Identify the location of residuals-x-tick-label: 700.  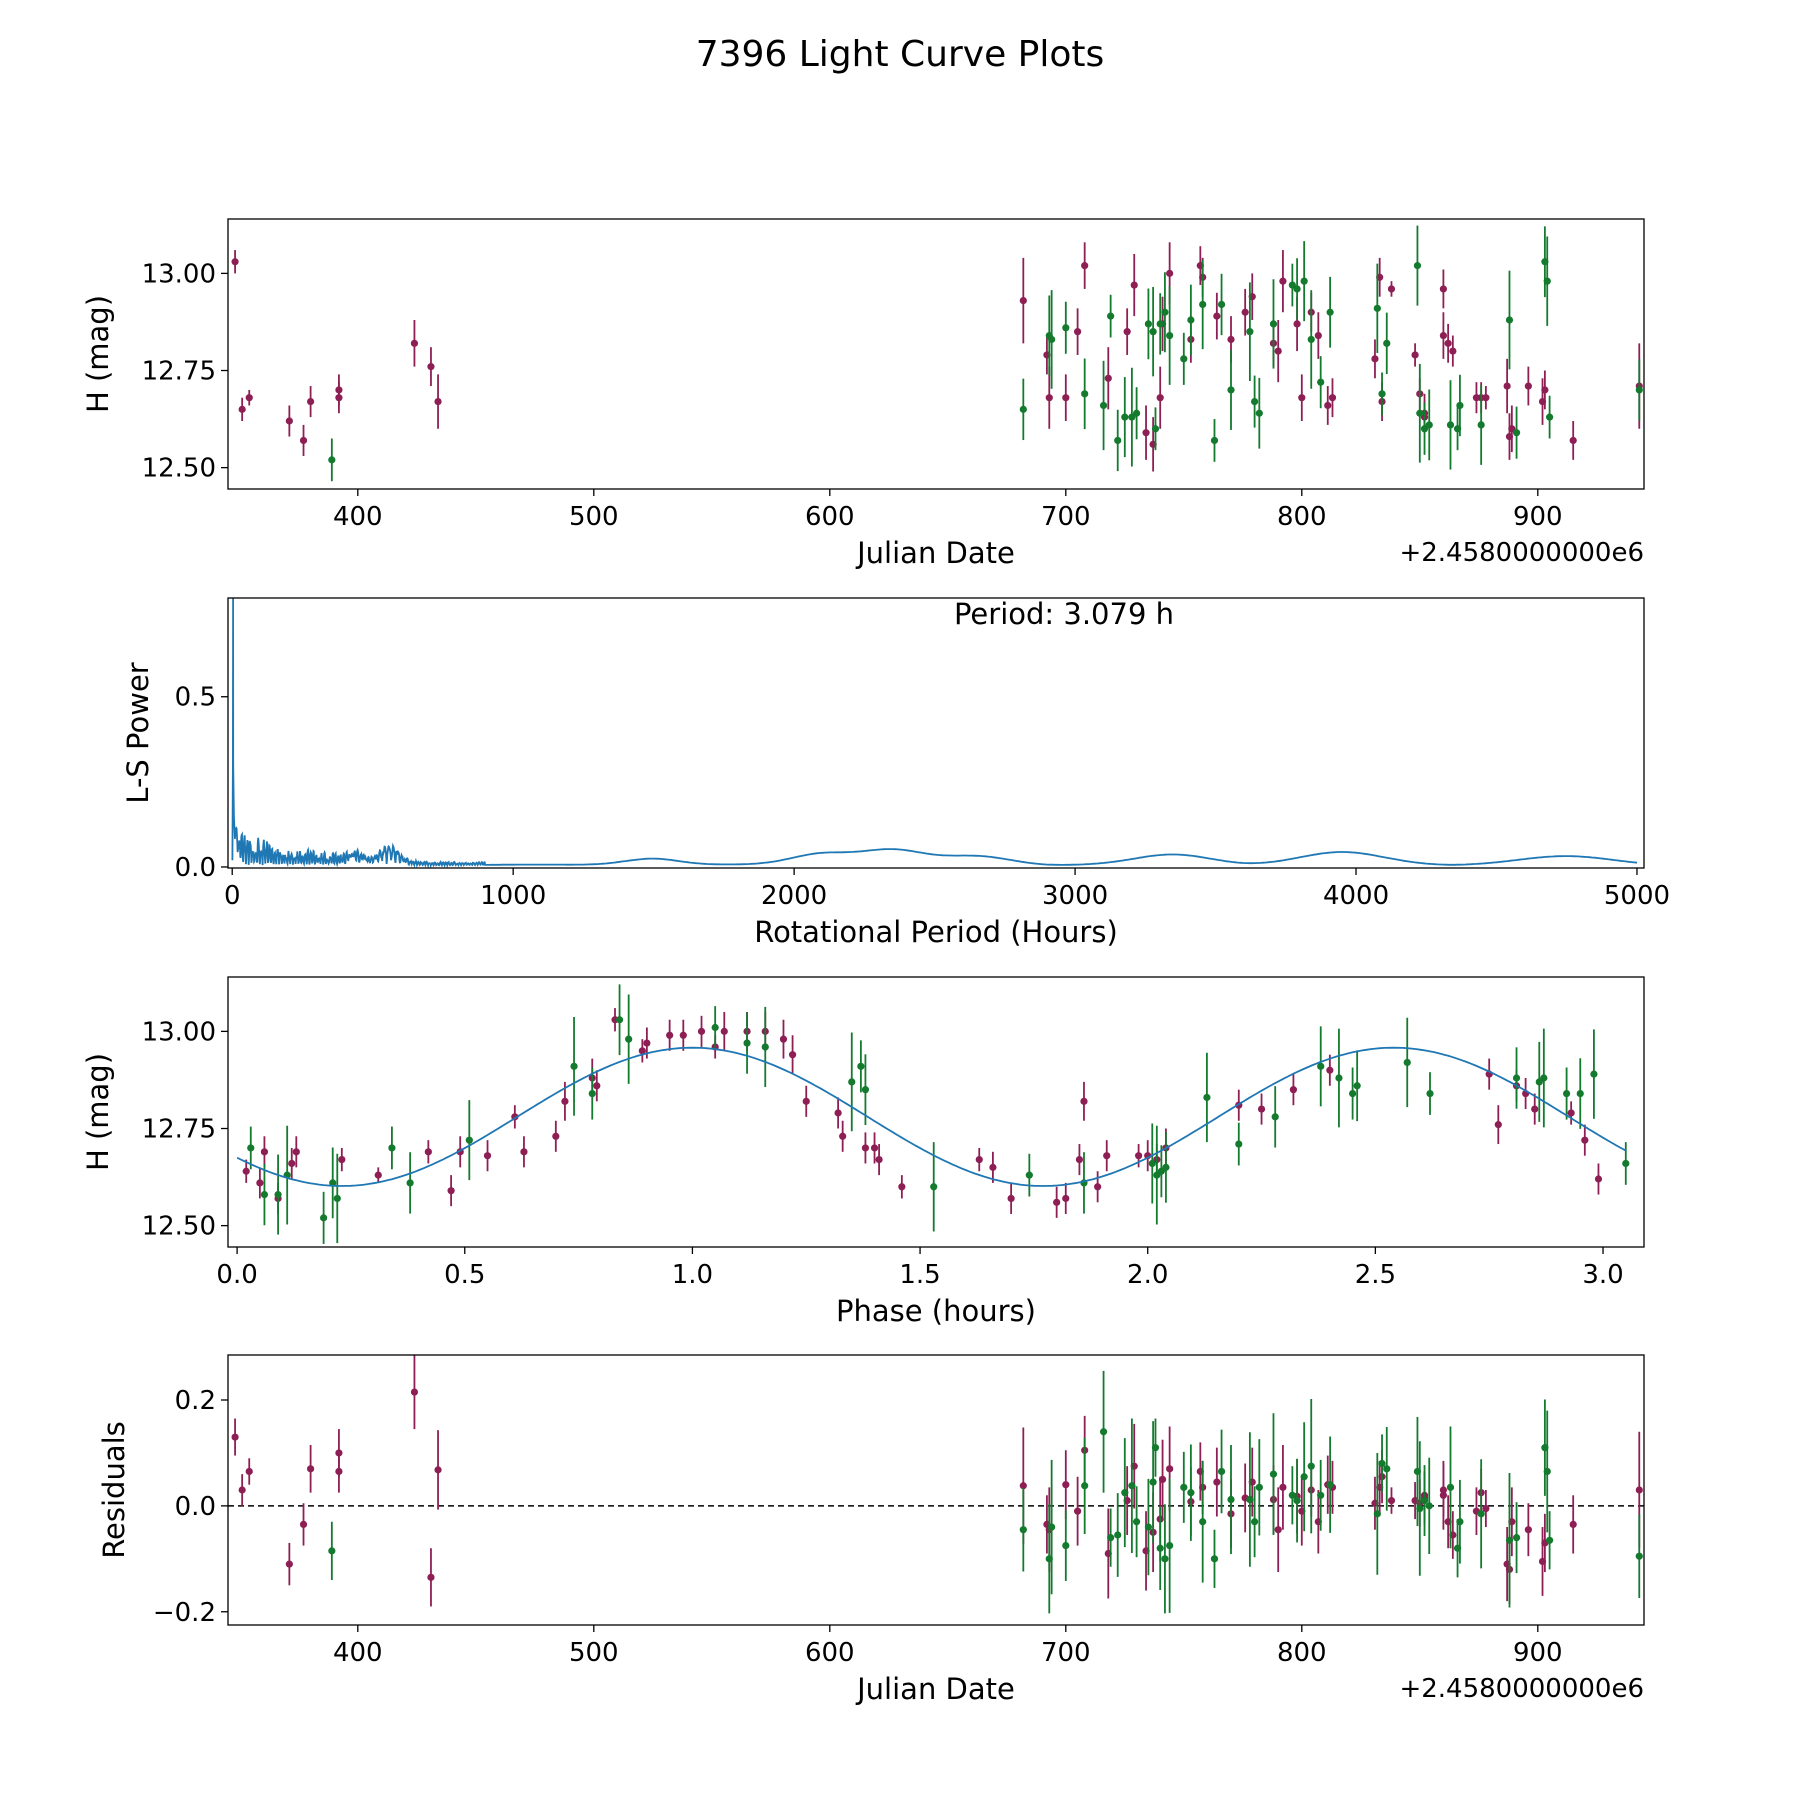
(1066, 1653).